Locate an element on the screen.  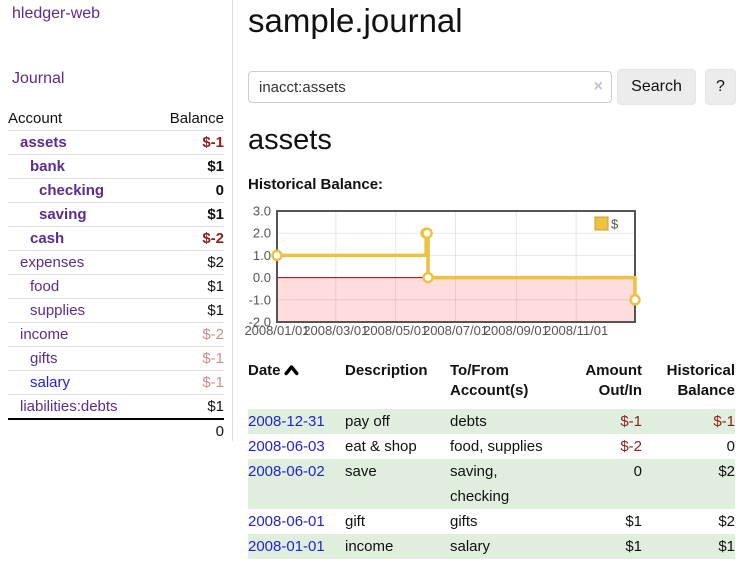
transaction-accounts: saving, checking is located at coordinates (480, 484).